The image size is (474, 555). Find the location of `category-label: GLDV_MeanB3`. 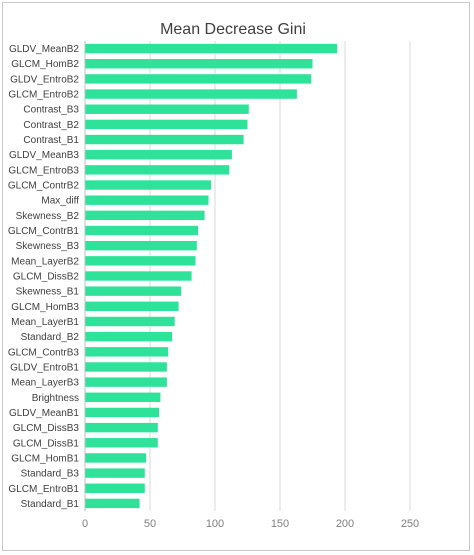

category-label: GLDV_MeanB3 is located at coordinates (44, 155).